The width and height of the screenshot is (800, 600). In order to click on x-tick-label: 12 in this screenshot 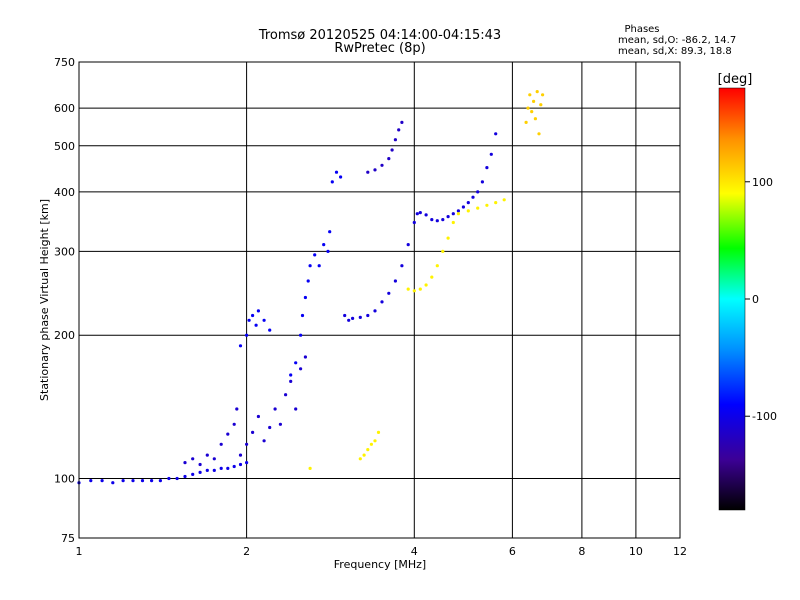, I will do `click(680, 551)`.